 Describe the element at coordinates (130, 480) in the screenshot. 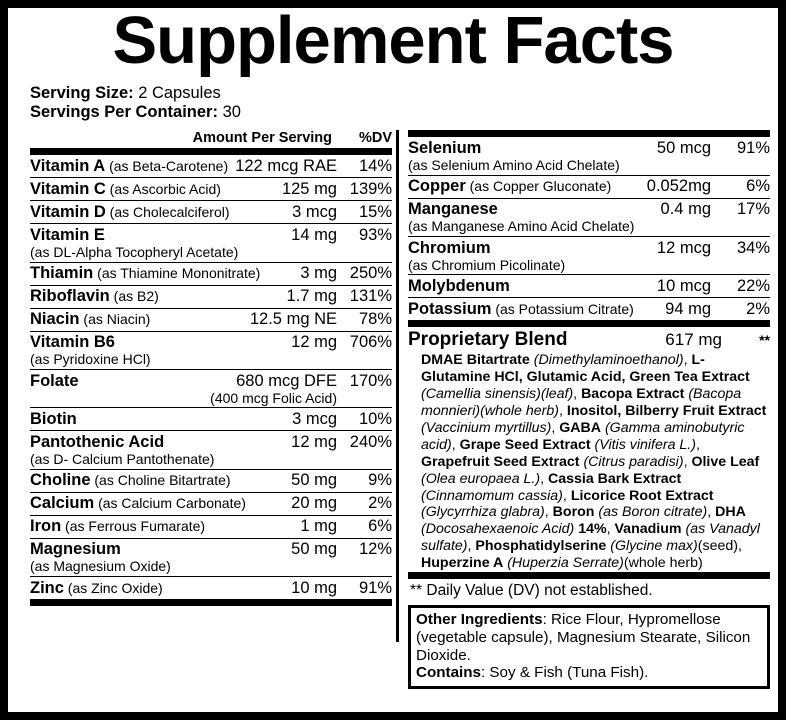

I see `nutrient-name: Choline (as Choline Bitartrate)` at that location.